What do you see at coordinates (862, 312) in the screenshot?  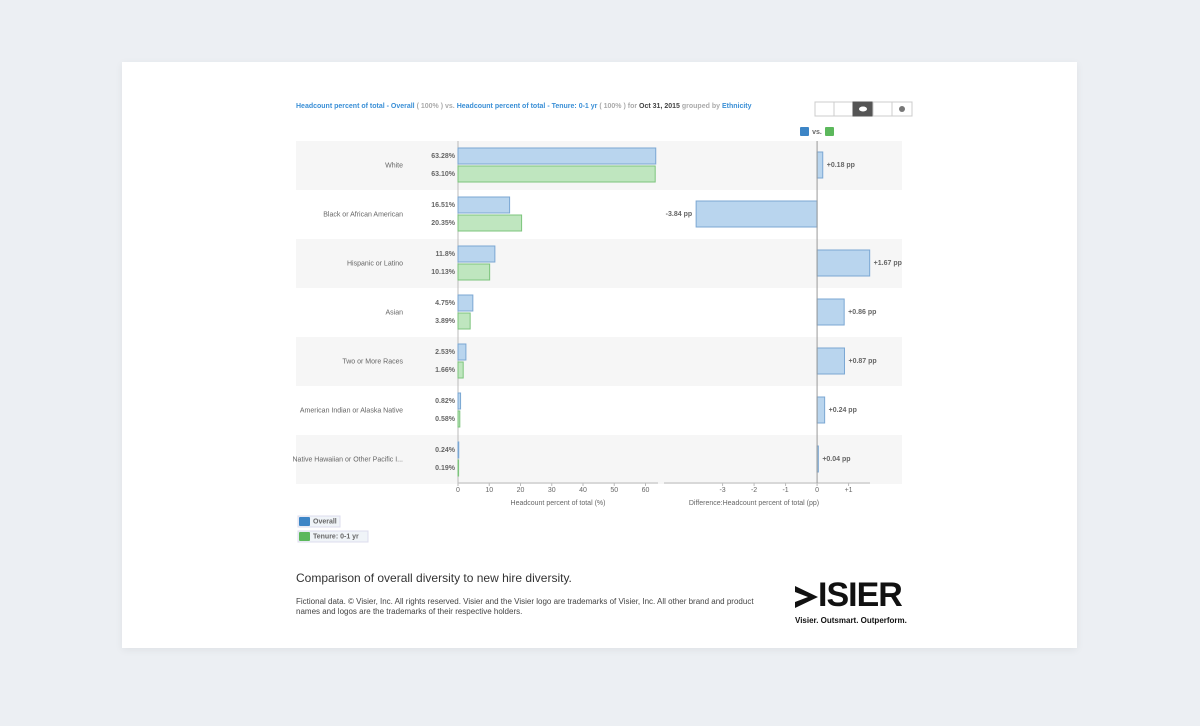 I see `value-label: +0.86 pp` at bounding box center [862, 312].